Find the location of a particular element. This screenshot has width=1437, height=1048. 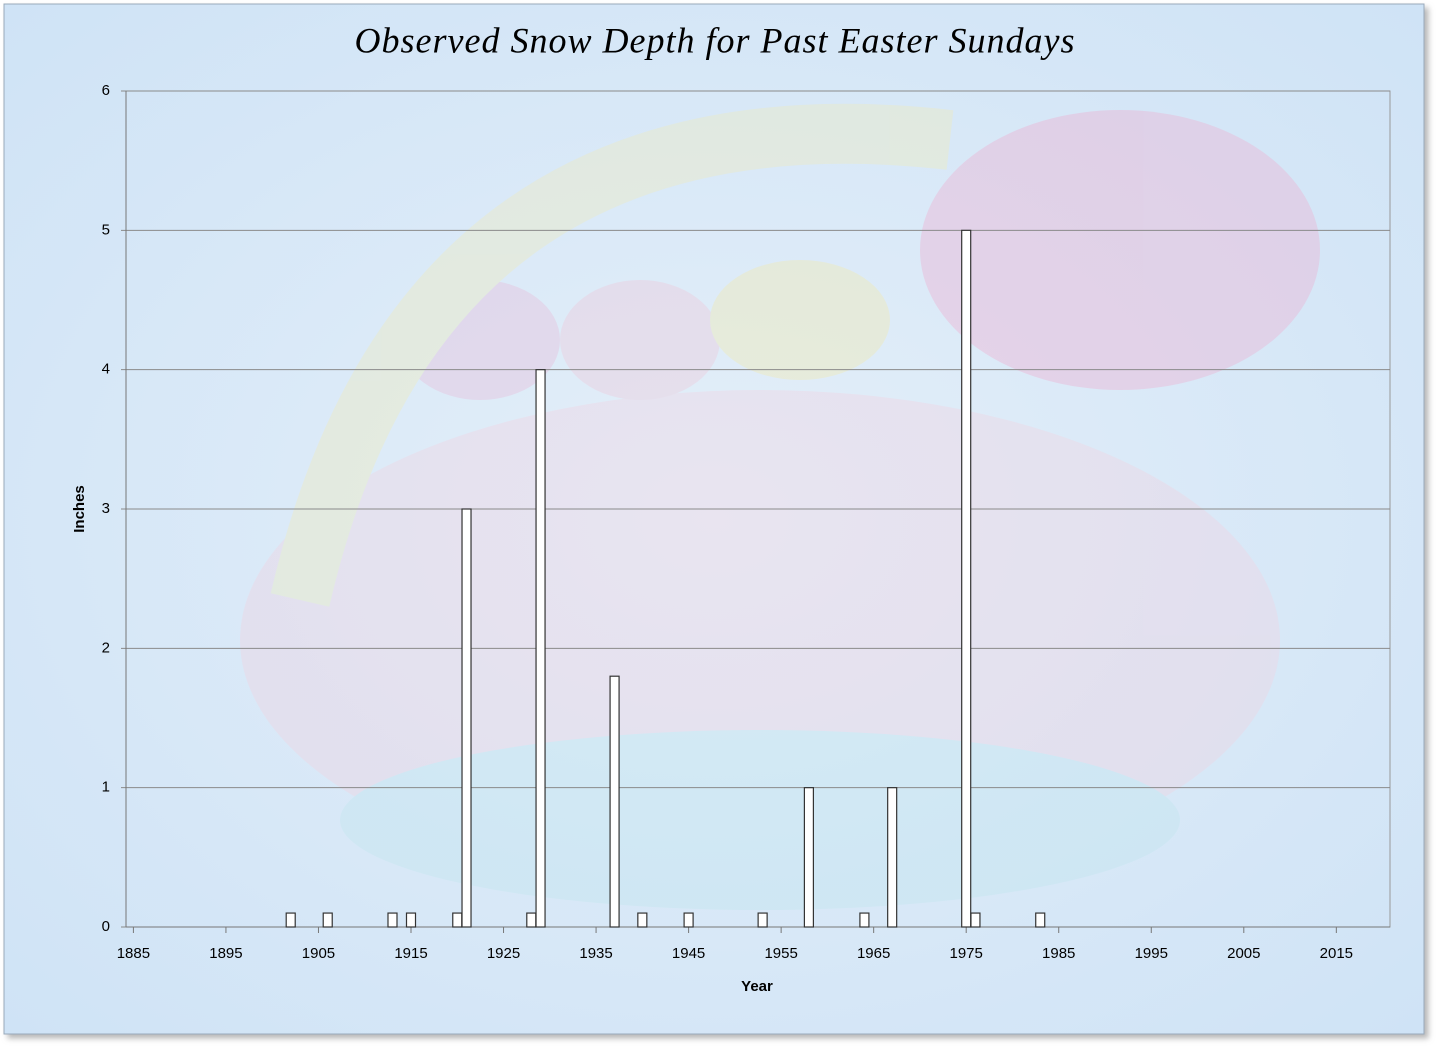

y-tick-label: 2 is located at coordinates (106, 647).